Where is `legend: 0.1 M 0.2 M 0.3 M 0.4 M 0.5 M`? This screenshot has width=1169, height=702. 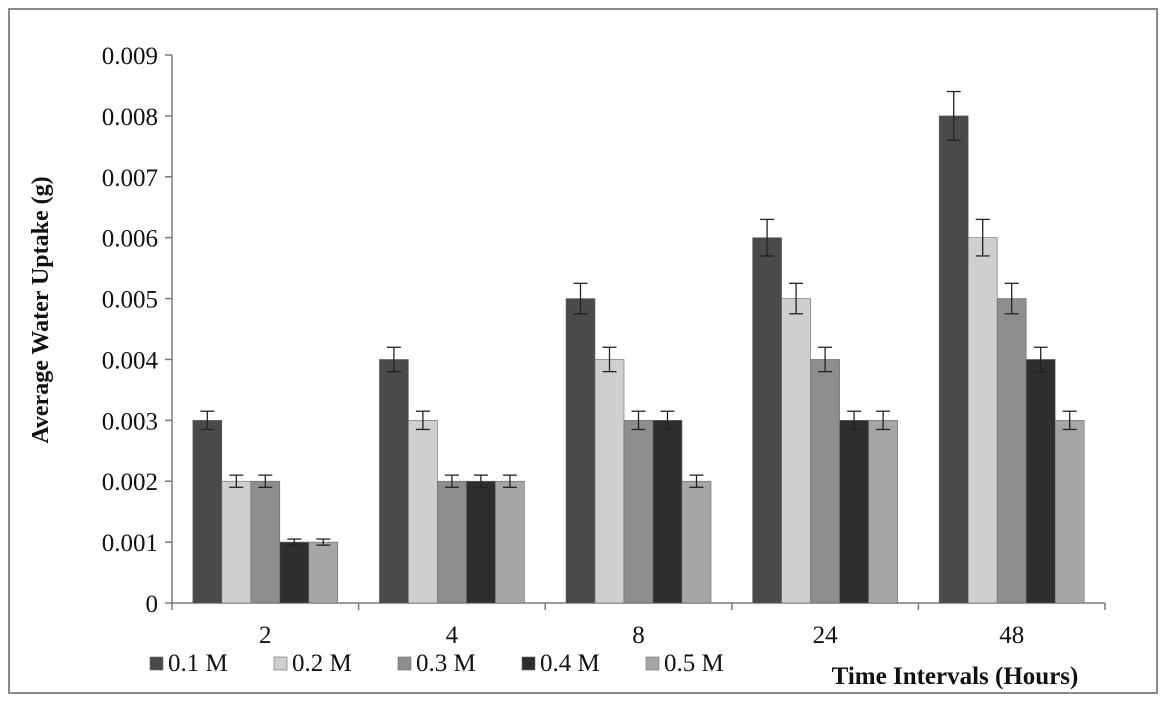
legend: 0.1 M 0.2 M 0.3 M 0.4 M 0.5 M is located at coordinates (436, 663).